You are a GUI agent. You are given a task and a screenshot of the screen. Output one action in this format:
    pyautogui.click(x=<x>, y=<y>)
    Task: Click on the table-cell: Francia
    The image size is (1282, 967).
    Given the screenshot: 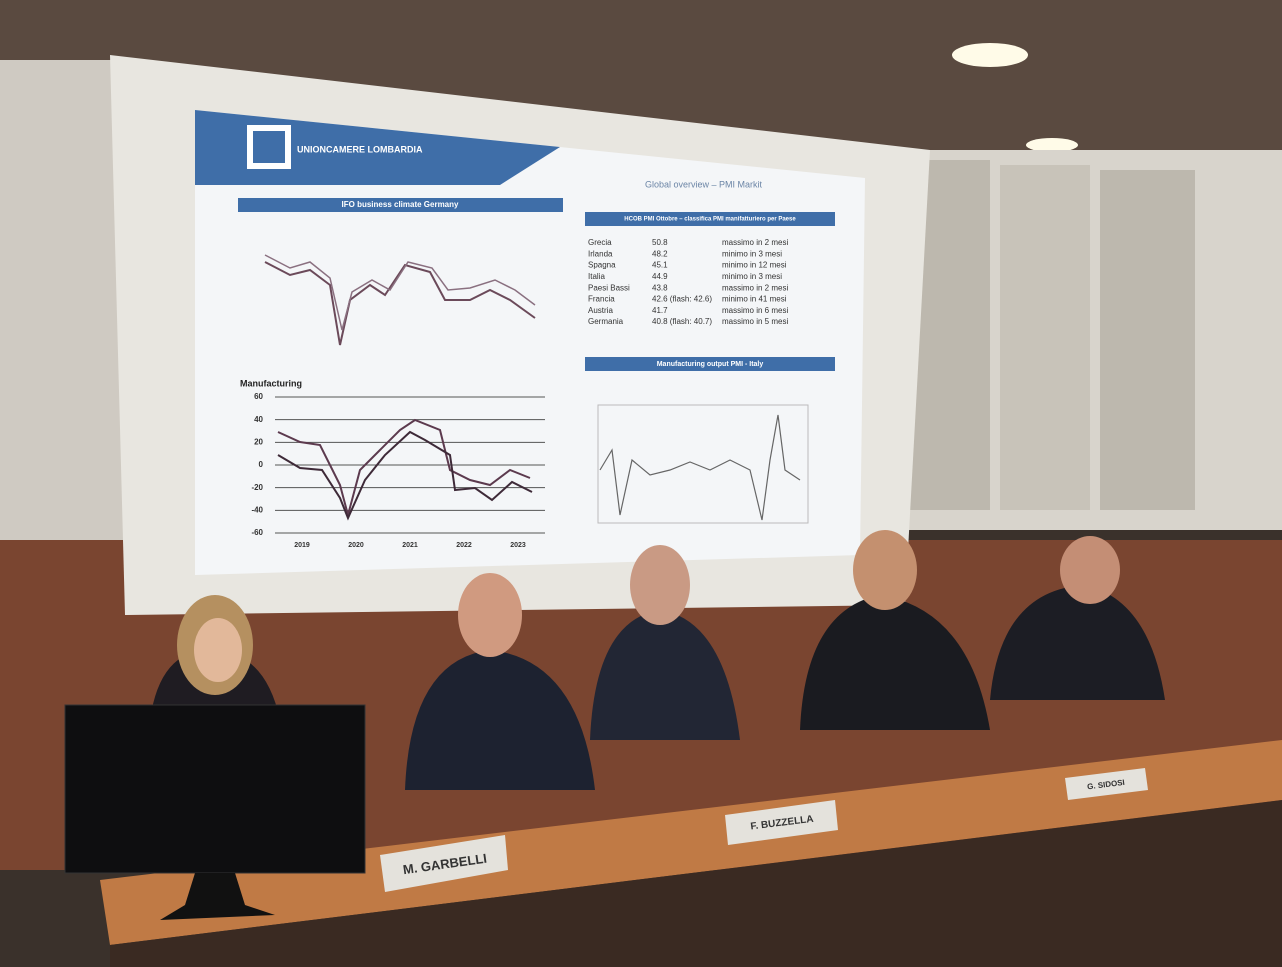 What is the action you would take?
    pyautogui.click(x=601, y=299)
    